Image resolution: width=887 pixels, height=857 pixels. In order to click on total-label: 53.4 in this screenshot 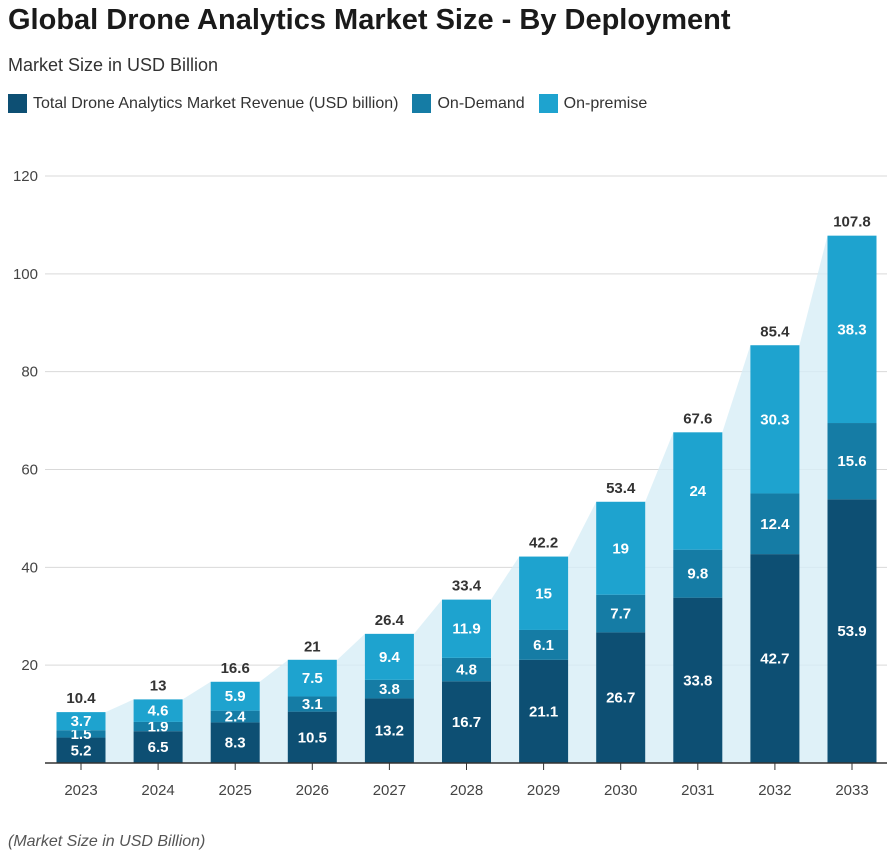, I will do `click(621, 488)`.